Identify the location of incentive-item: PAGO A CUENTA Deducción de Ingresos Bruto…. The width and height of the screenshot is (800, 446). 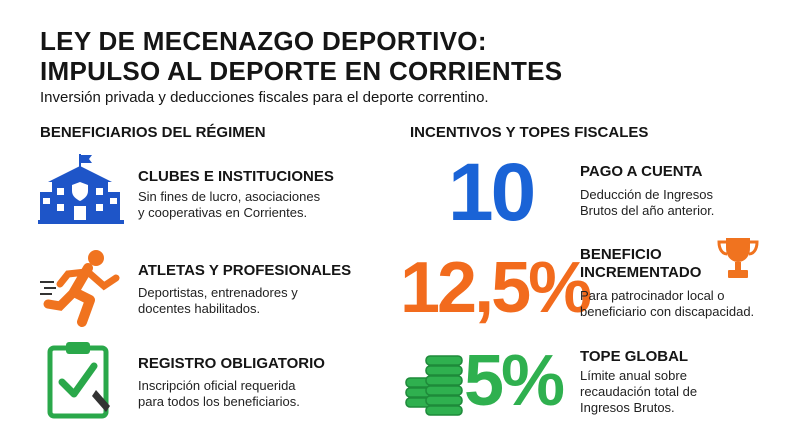
(647, 191).